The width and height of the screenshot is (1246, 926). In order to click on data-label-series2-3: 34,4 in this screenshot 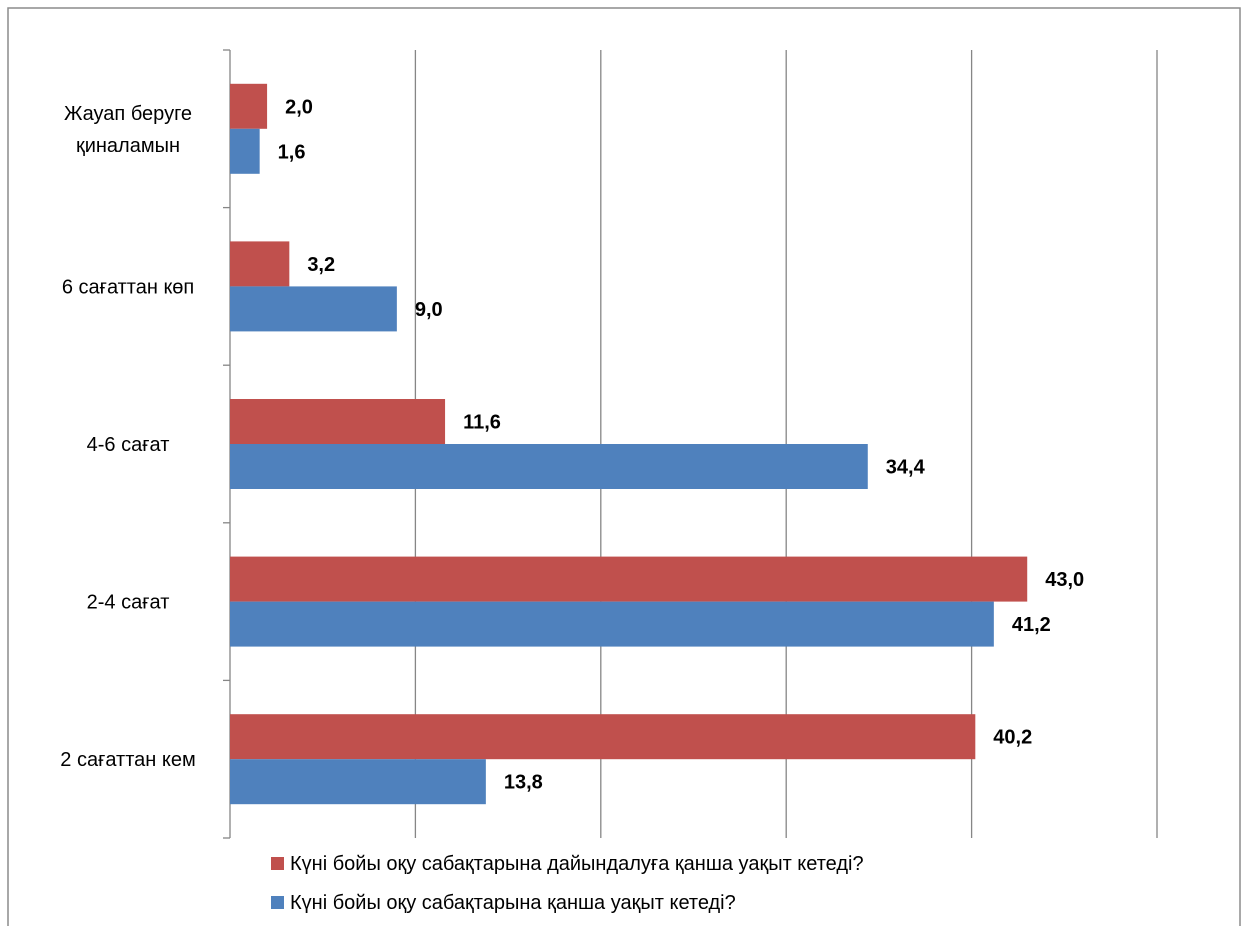, I will do `click(906, 468)`.